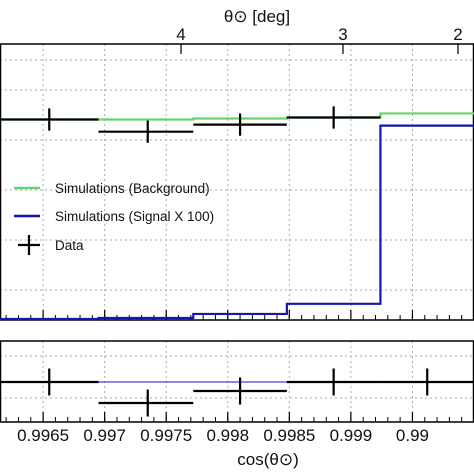 The height and width of the screenshot is (474, 474). Describe the element at coordinates (257, 16) in the screenshot. I see `top-axis-title: θ⊙ [deg]` at that location.